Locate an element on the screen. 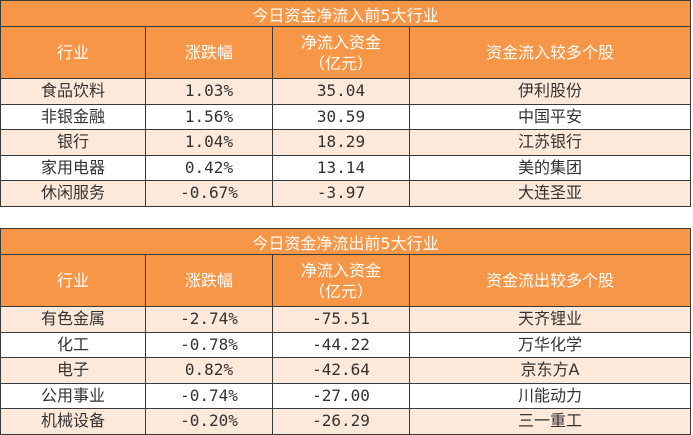 The height and width of the screenshot is (435, 693). table-row: 机械设备 -0.20% -26.29 三一重工 is located at coordinates (345, 421).